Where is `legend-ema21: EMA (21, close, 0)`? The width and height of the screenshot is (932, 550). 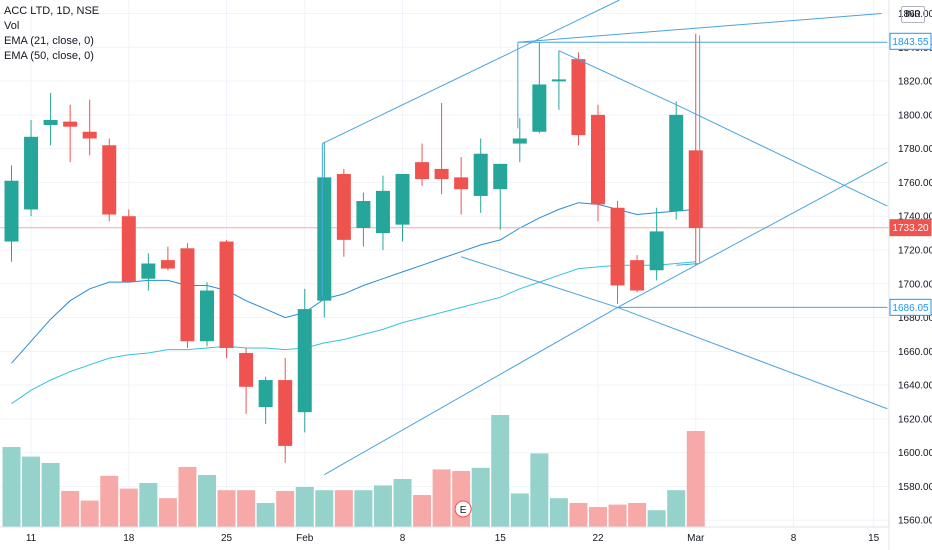 legend-ema21: EMA (21, close, 0) is located at coordinates (49, 41).